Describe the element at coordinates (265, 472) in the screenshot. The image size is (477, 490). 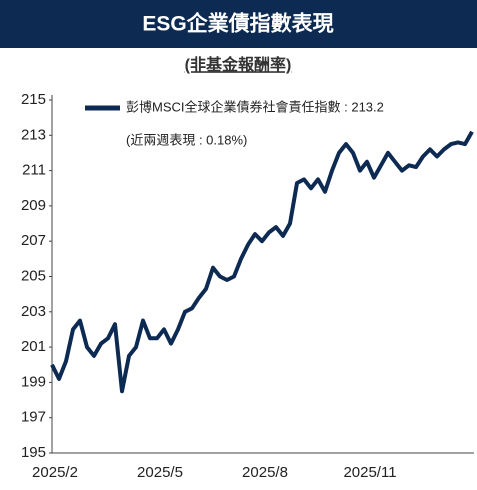
I see `x-tick-label: 2025/8` at that location.